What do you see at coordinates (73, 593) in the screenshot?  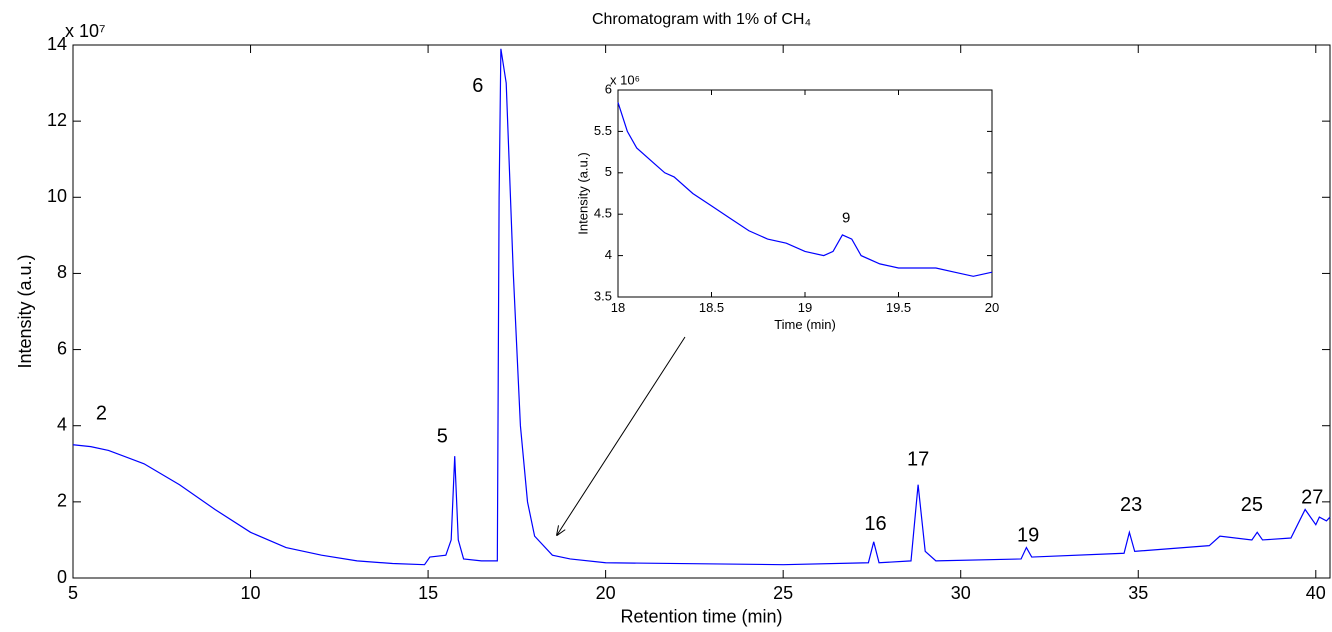 I see `x-tick-label: 5` at bounding box center [73, 593].